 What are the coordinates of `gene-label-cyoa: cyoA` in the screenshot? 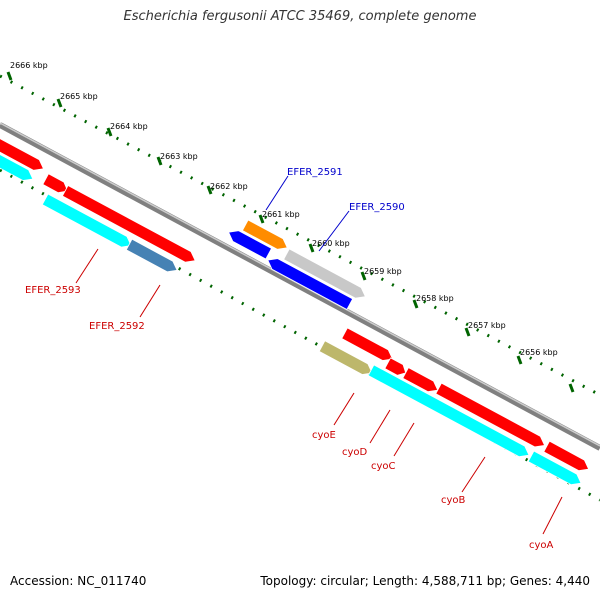 It's located at (541, 545).